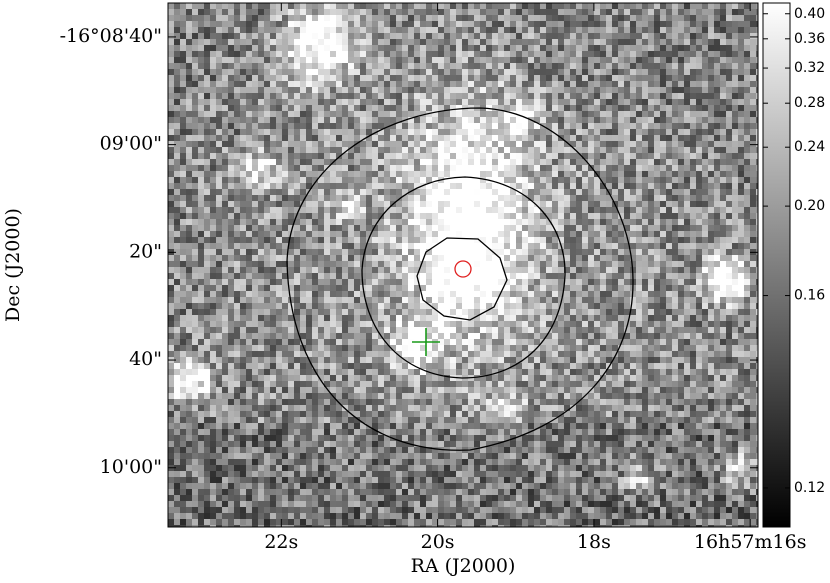  I want to click on colorbar-tick-label: 0.20, so click(809, 206).